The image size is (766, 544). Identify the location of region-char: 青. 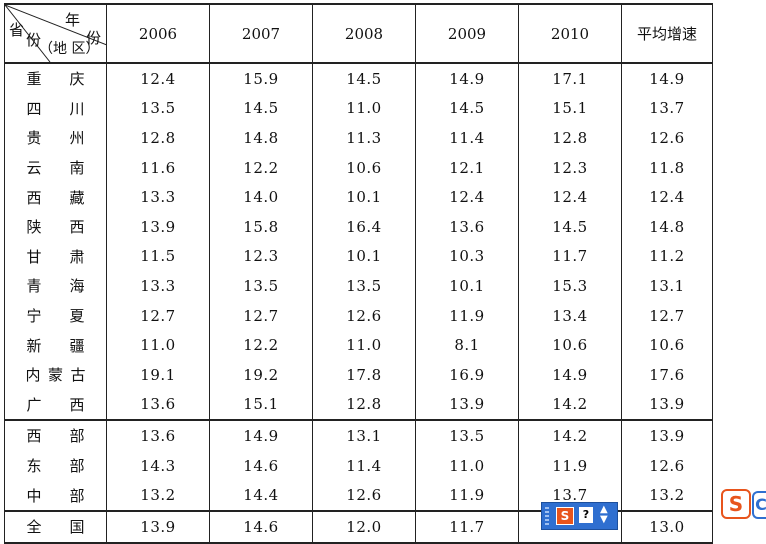
(34, 286).